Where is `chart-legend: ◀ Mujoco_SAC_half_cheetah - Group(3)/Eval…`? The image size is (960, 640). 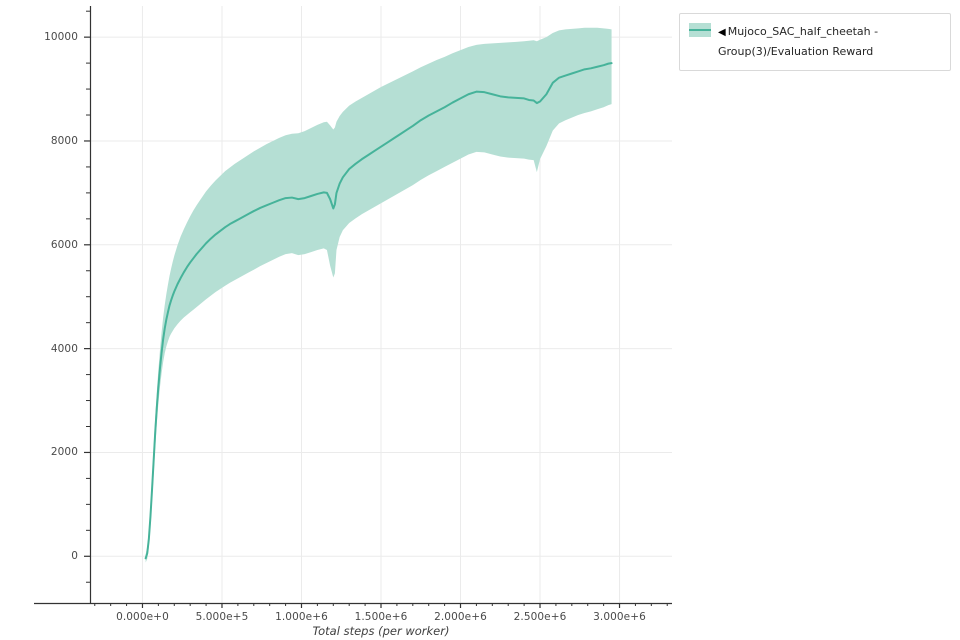
chart-legend: ◀ Mujoco_SAC_half_cheetah - Group(3)/Eval… is located at coordinates (815, 42).